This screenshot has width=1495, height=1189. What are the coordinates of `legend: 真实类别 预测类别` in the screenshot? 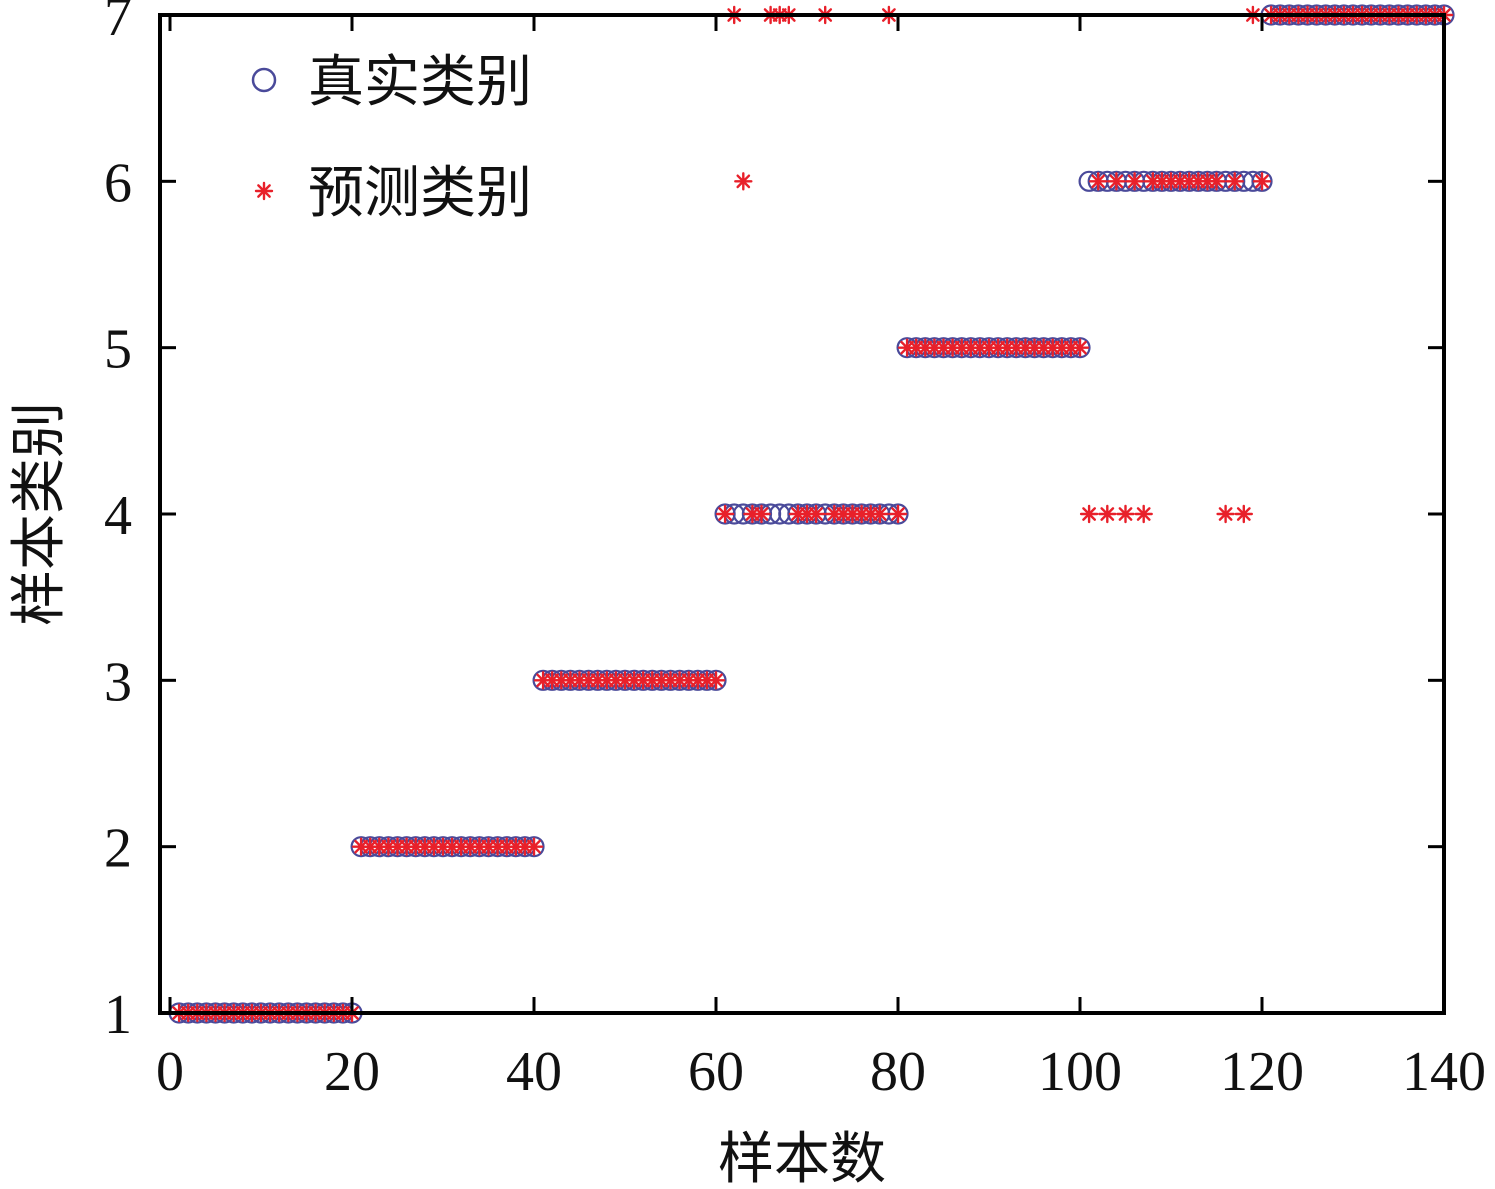 It's located at (391, 138).